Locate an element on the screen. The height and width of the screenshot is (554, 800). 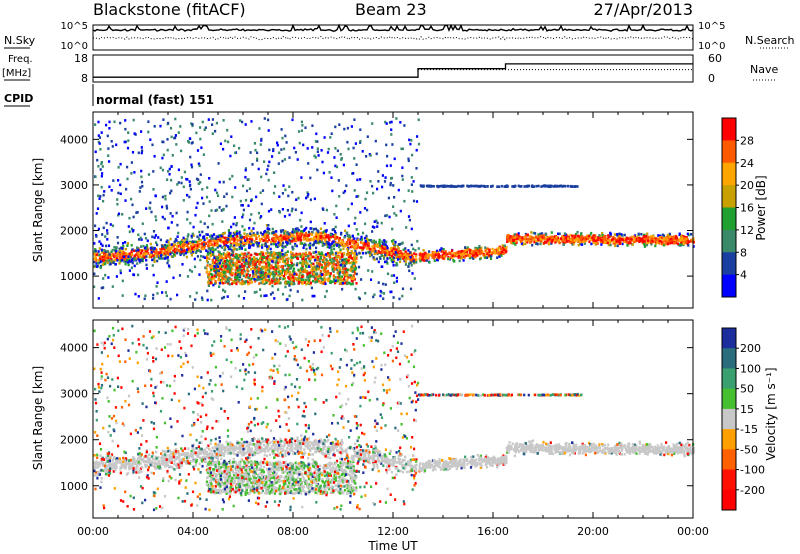
frequency-panel-frame is located at coordinates (393, 68).